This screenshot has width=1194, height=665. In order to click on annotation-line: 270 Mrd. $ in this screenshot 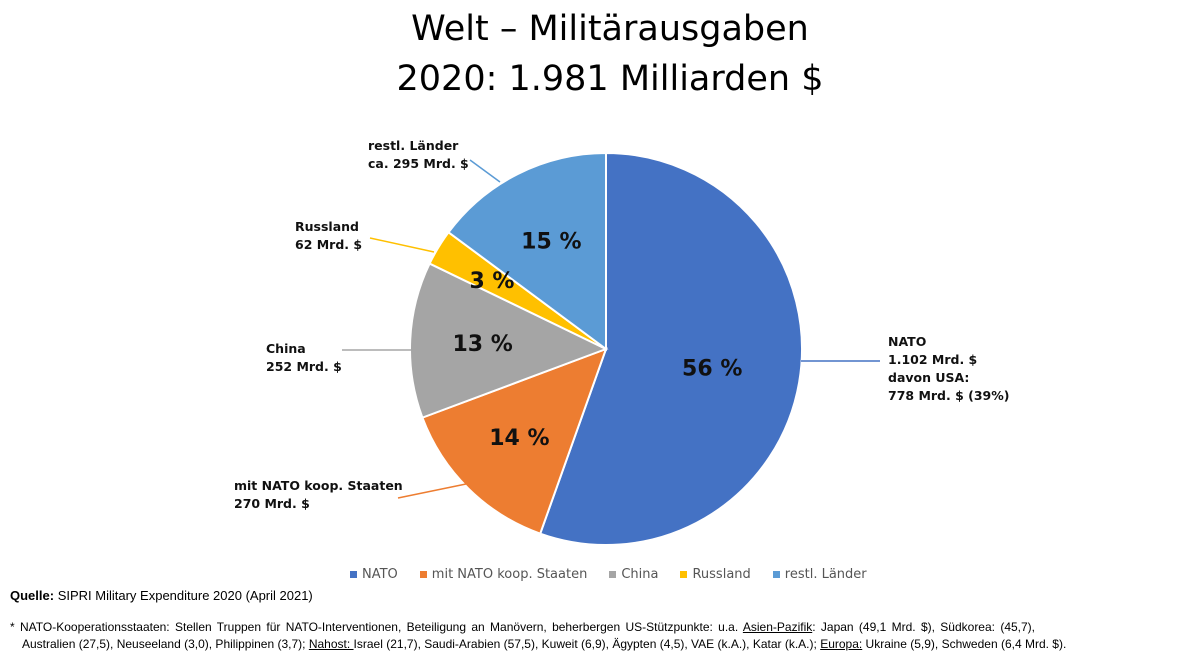, I will do `click(272, 503)`.